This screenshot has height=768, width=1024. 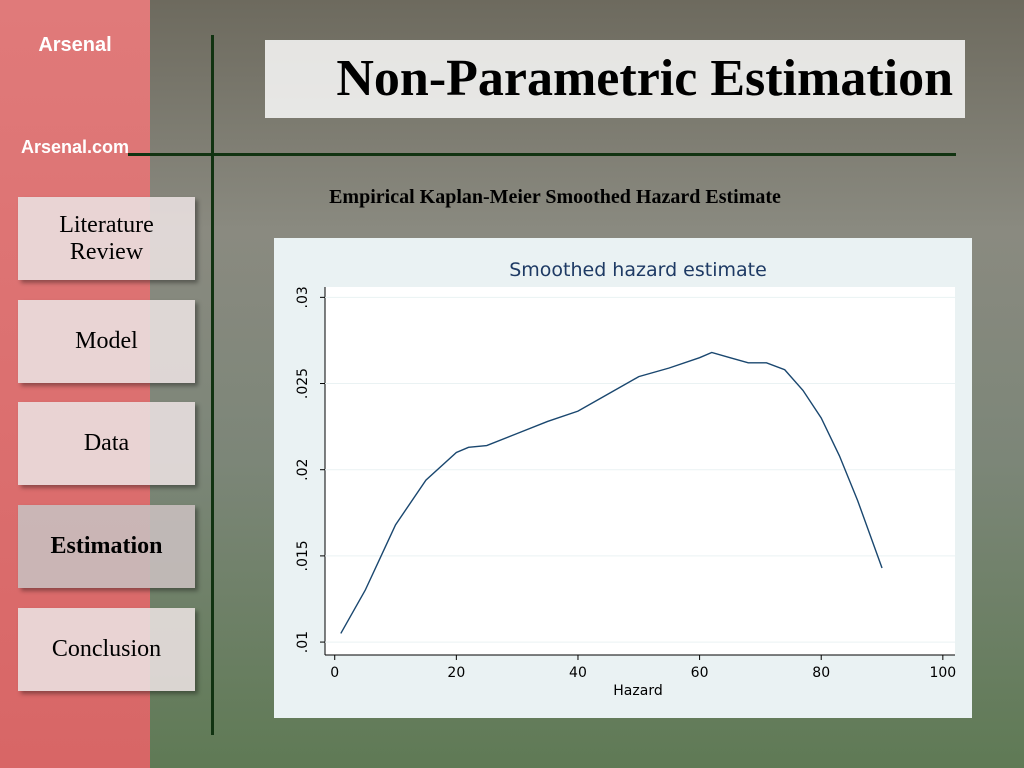 What do you see at coordinates (942, 673) in the screenshot?
I see `x-tick-label: 100` at bounding box center [942, 673].